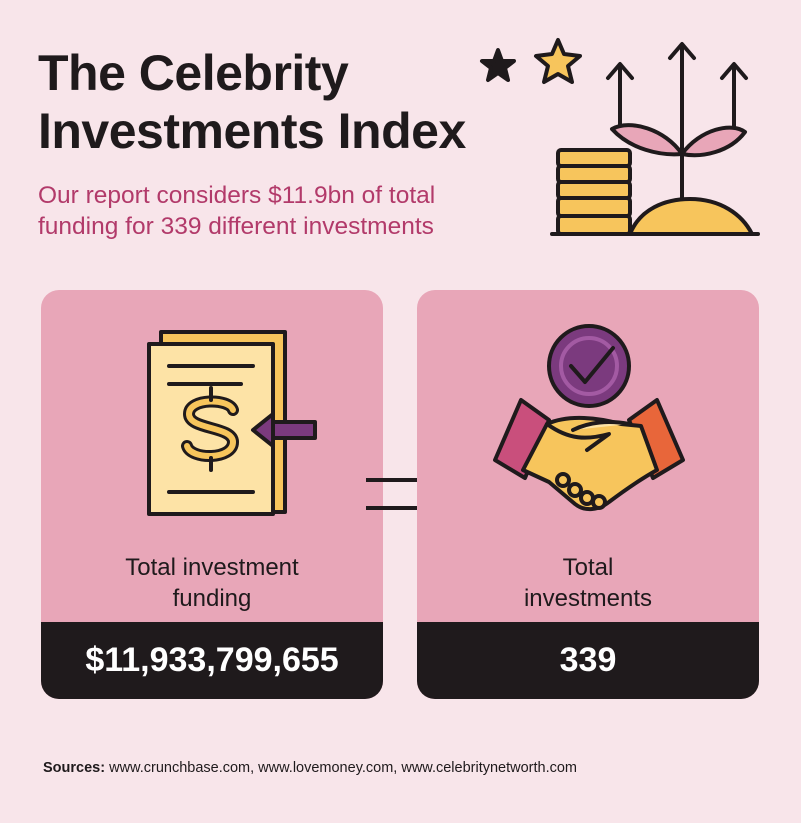 This screenshot has height=823, width=801. Describe the element at coordinates (588, 598) in the screenshot. I see `investments-label-line-2: investments` at that location.